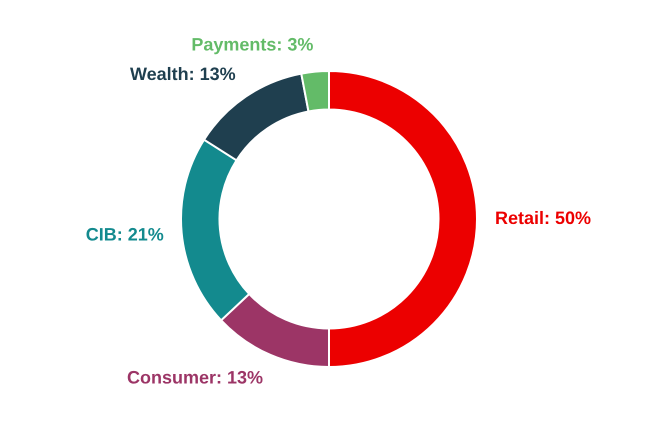 This screenshot has width=658, height=438. Describe the element at coordinates (195, 378) in the screenshot. I see `slice-label: Consumer: 13%` at that location.